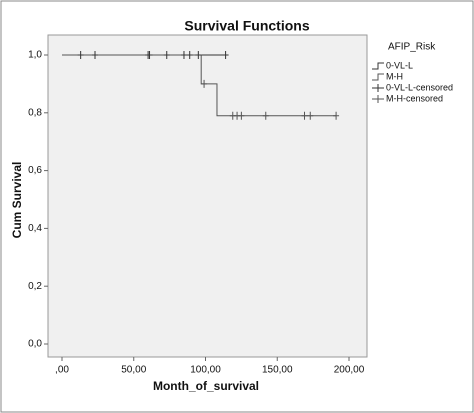 This screenshot has width=474, height=413. What do you see at coordinates (246, 26) in the screenshot?
I see `chart-title: Survival Functions` at bounding box center [246, 26].